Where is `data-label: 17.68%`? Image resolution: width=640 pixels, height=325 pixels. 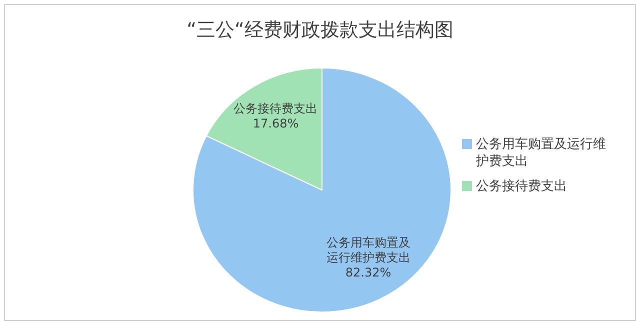 data-label: 17.68% is located at coordinates (275, 123).